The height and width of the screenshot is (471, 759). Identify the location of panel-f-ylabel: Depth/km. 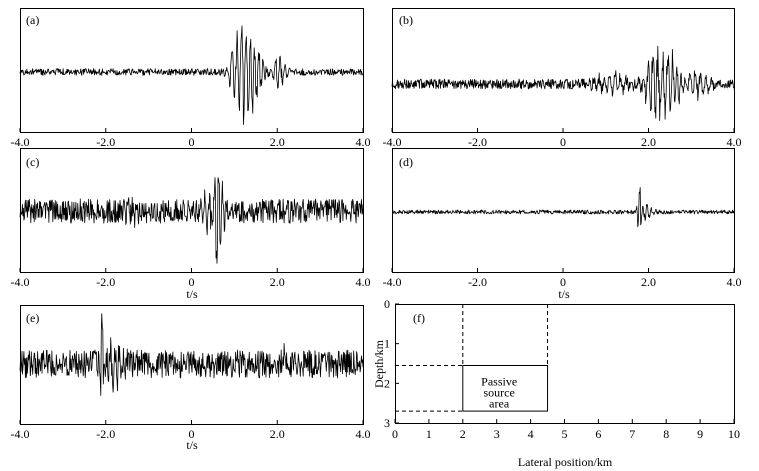
(379, 363).